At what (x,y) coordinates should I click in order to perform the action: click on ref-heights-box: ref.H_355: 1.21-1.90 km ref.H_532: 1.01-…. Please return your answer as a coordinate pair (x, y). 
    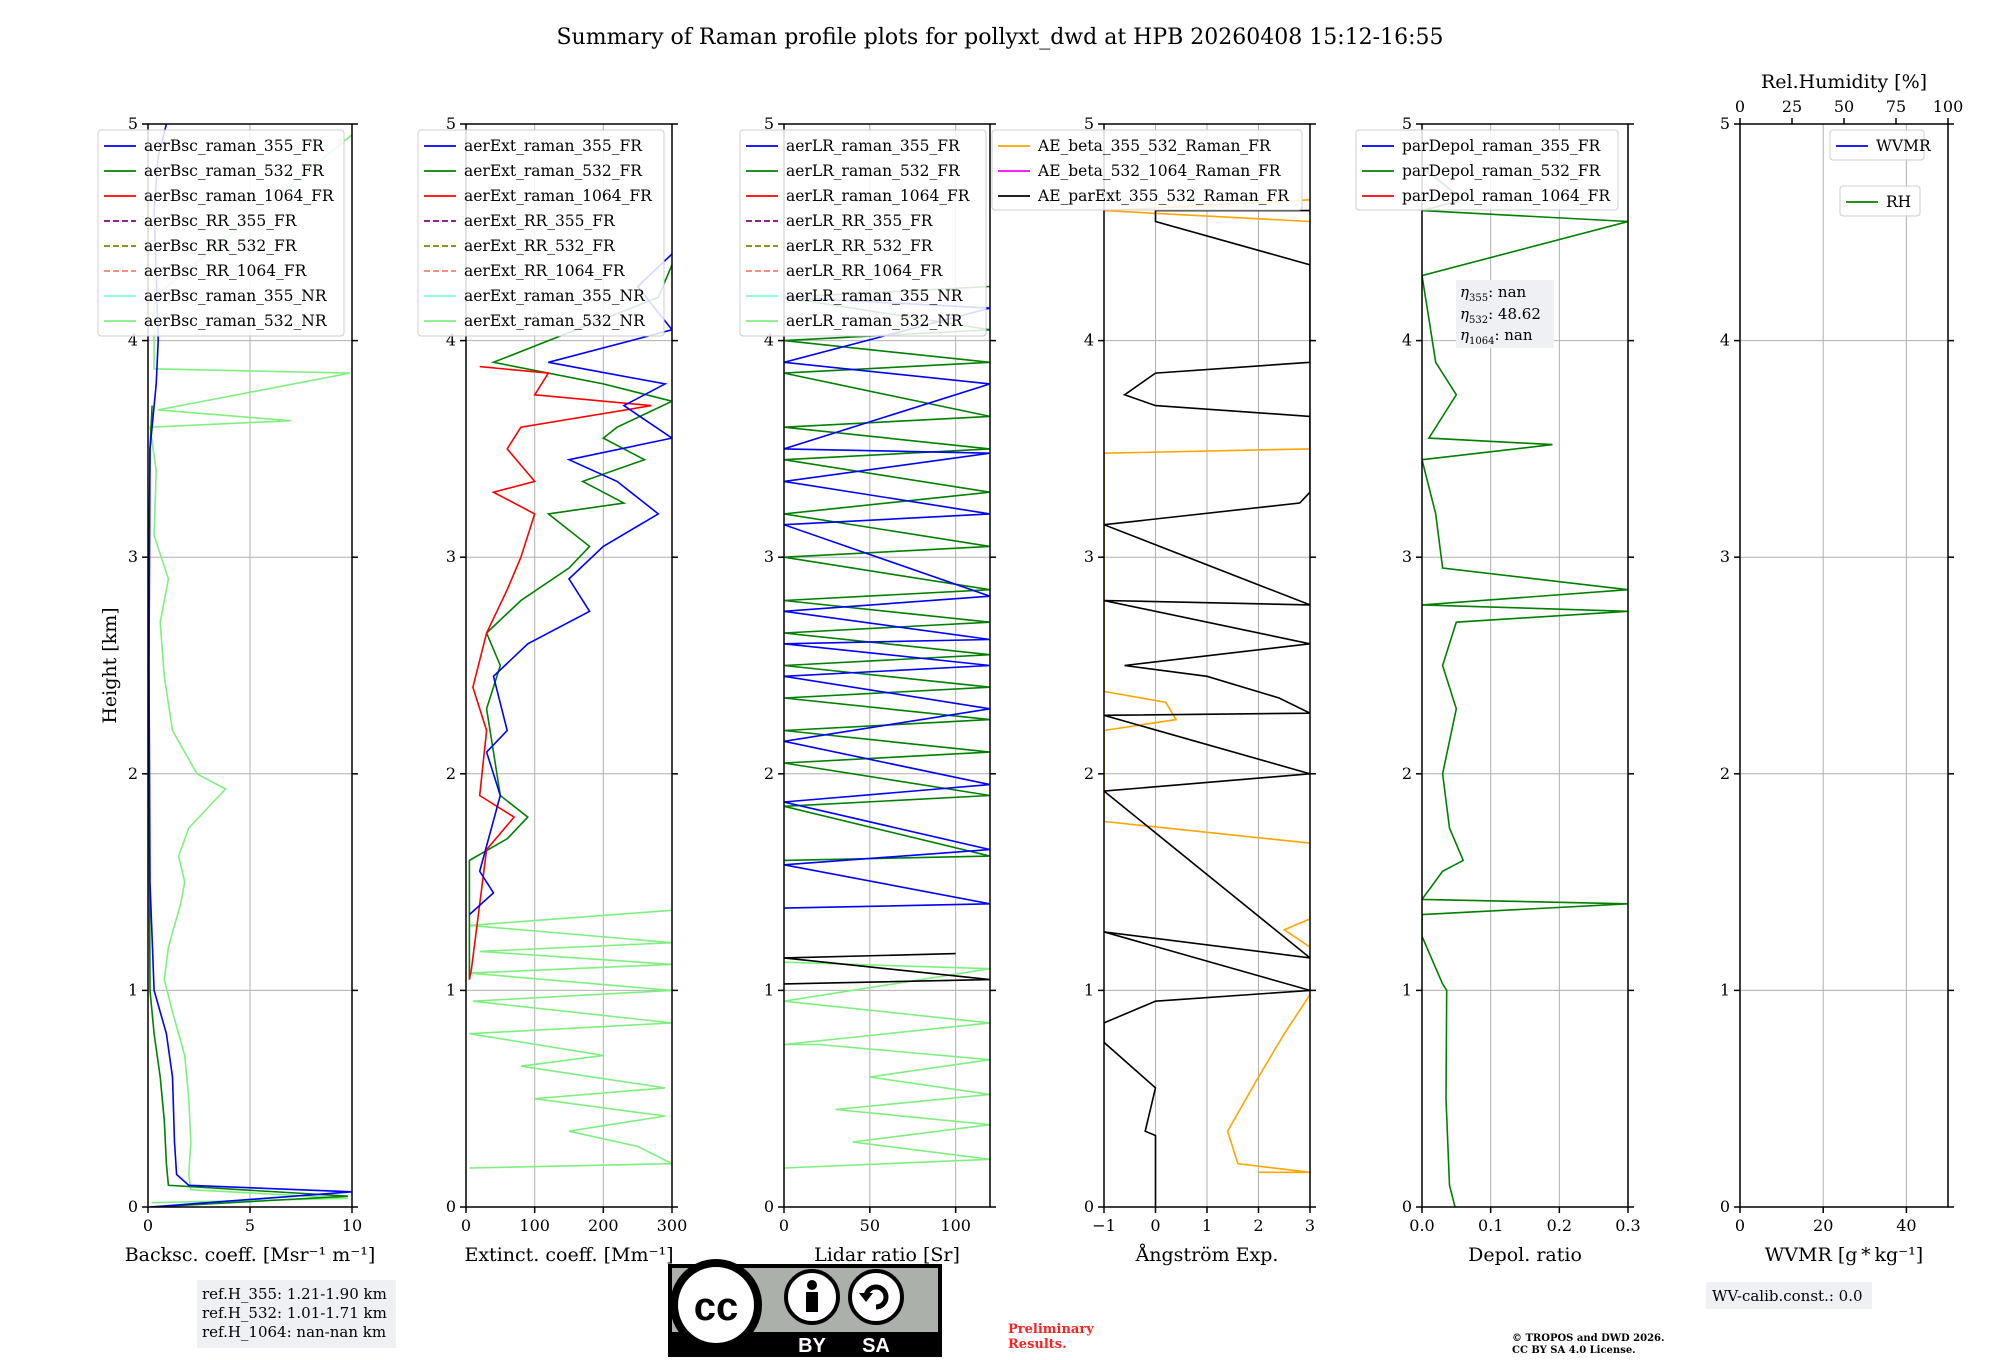
    Looking at the image, I should click on (296, 1314).